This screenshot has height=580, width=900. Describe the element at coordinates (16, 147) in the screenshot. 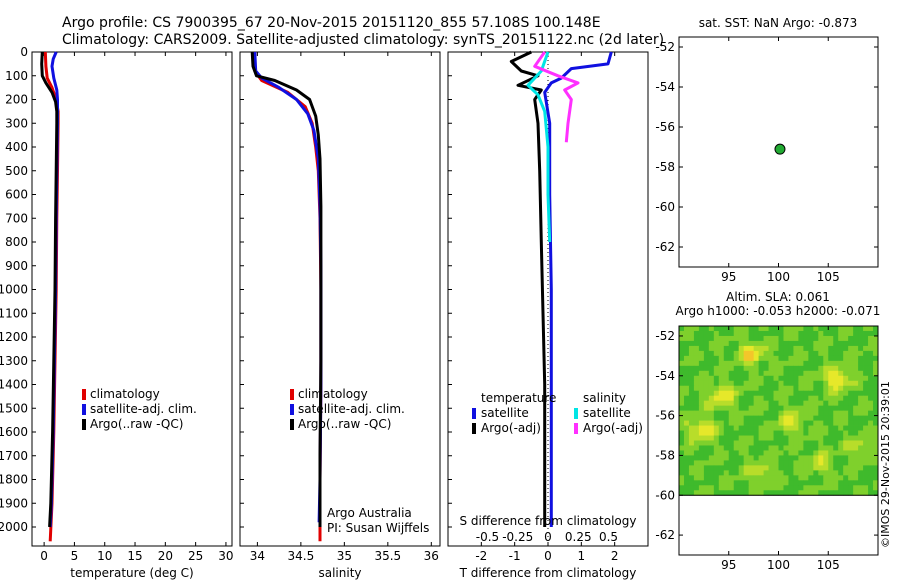

I see `depth-tick-label: 400` at that location.